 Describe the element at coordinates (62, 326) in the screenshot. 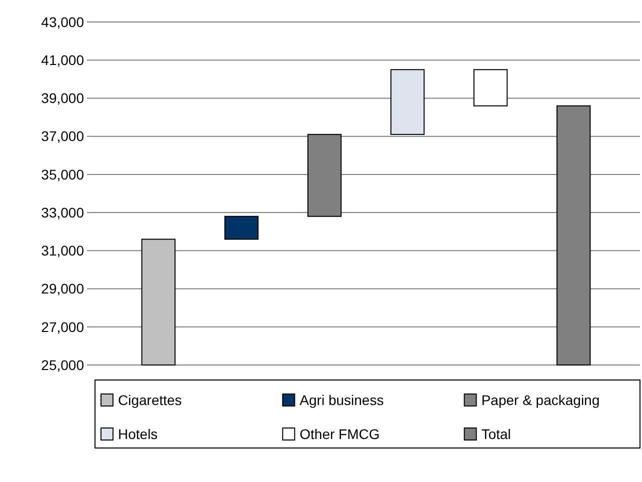

I see `y-tick-label: 27,000` at that location.